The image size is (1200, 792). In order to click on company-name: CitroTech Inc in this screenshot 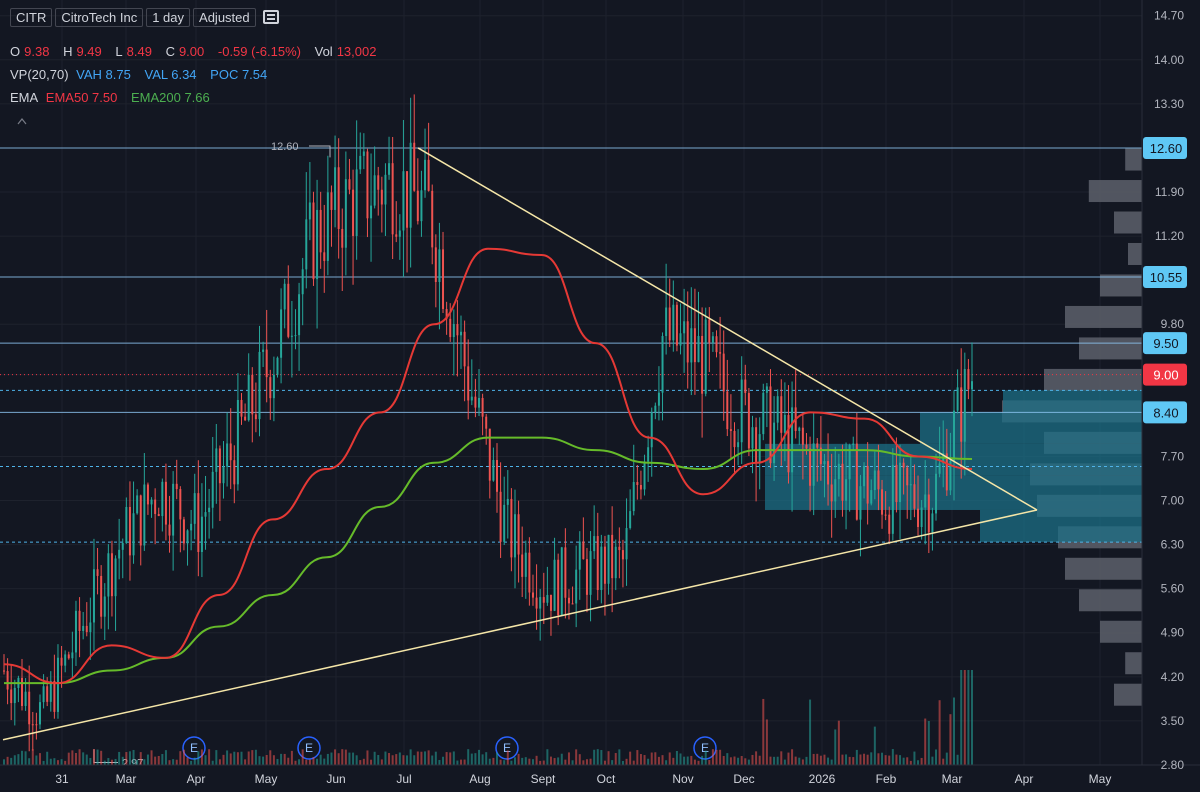, I will do `click(99, 17)`.